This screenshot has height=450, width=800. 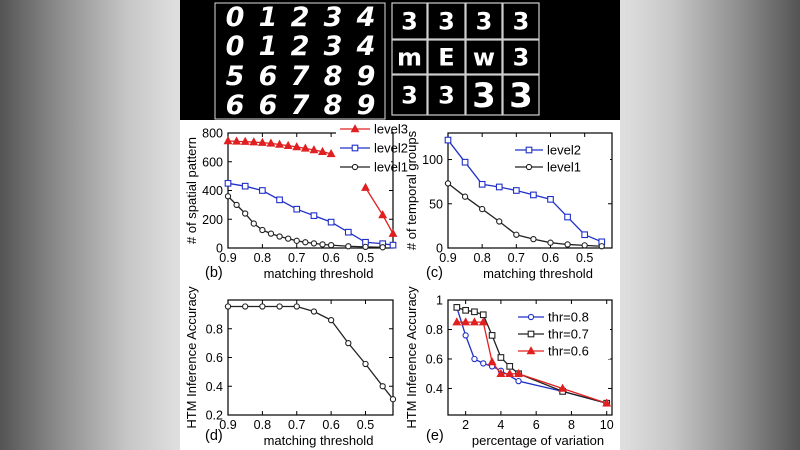 What do you see at coordinates (214, 436) in the screenshot?
I see `panel-label: (d)` at bounding box center [214, 436].